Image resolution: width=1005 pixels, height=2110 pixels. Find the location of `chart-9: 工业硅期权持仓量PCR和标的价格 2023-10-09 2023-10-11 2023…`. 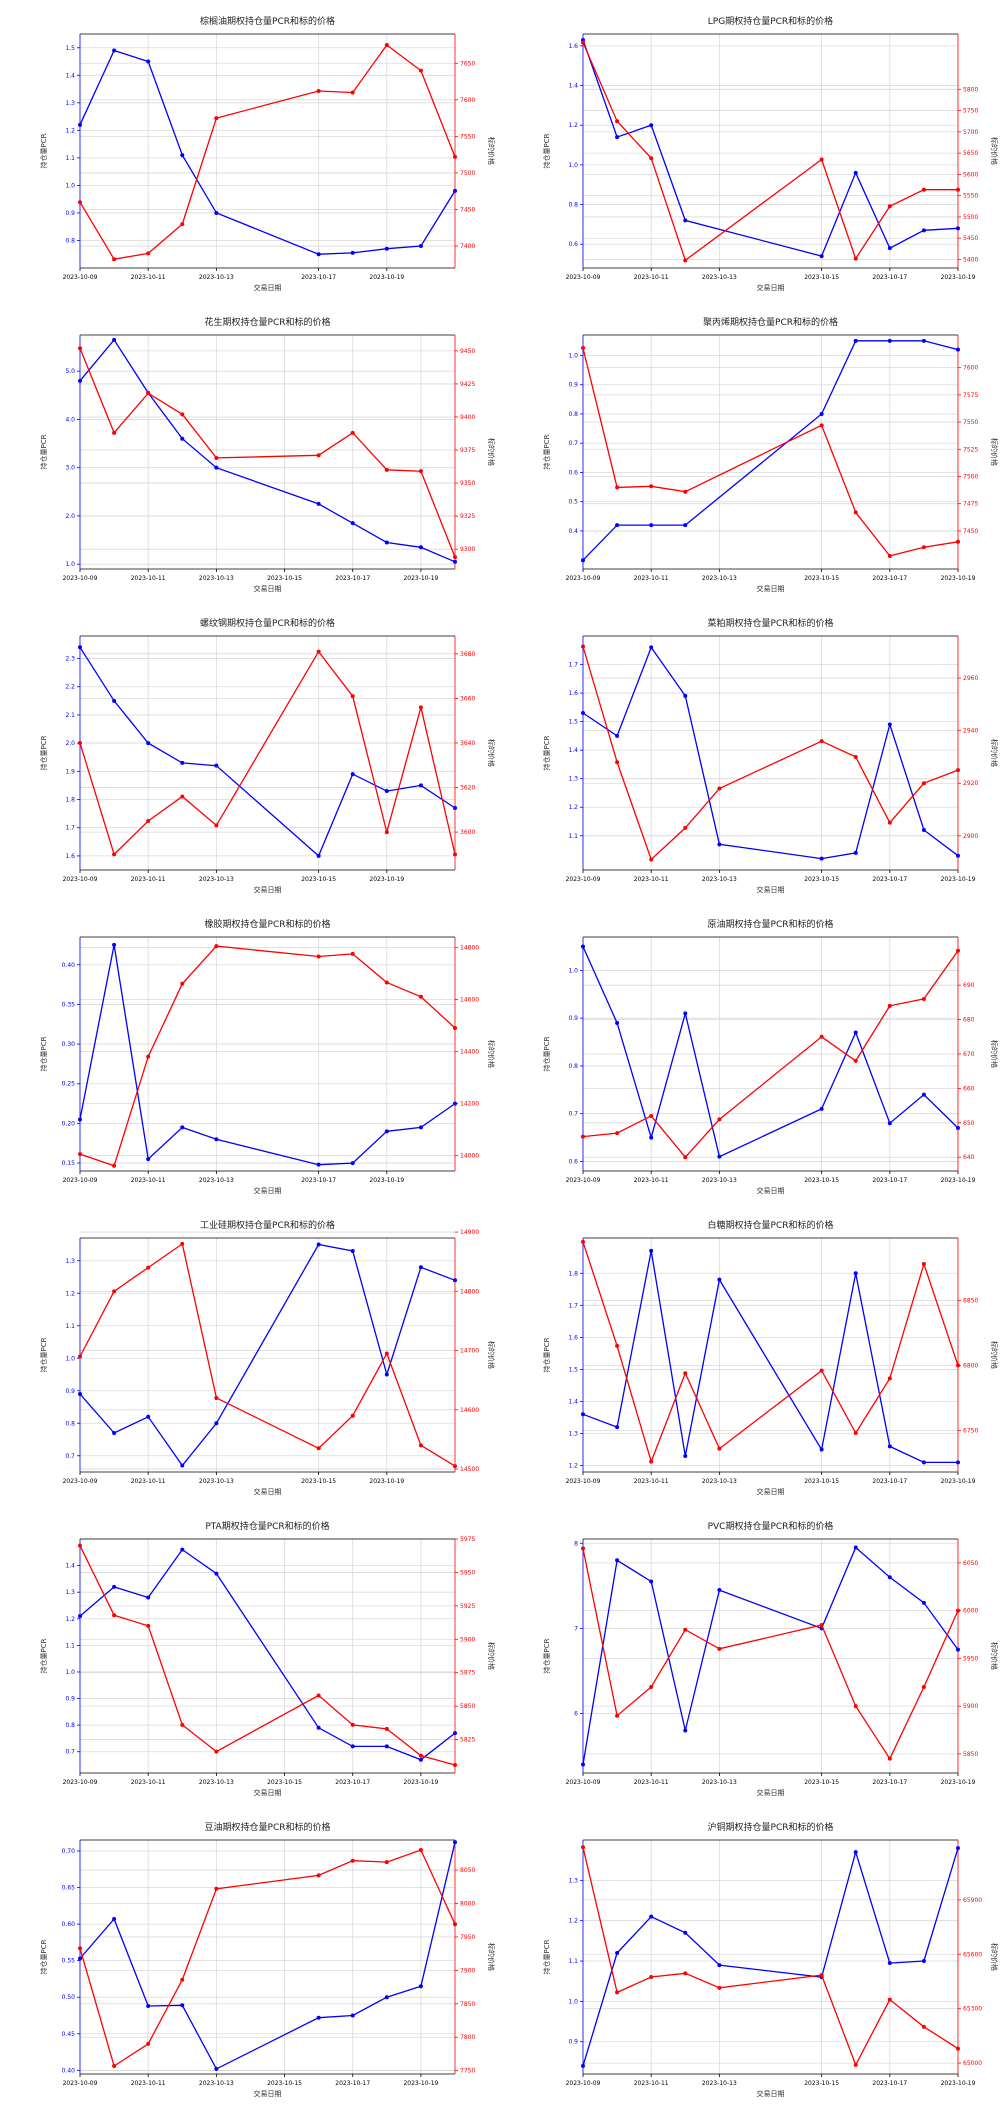

chart-9: 工业硅期权持仓量PCR和标的价格 2023-10-09 2023-10-11 2023… is located at coordinates (267, 1357).